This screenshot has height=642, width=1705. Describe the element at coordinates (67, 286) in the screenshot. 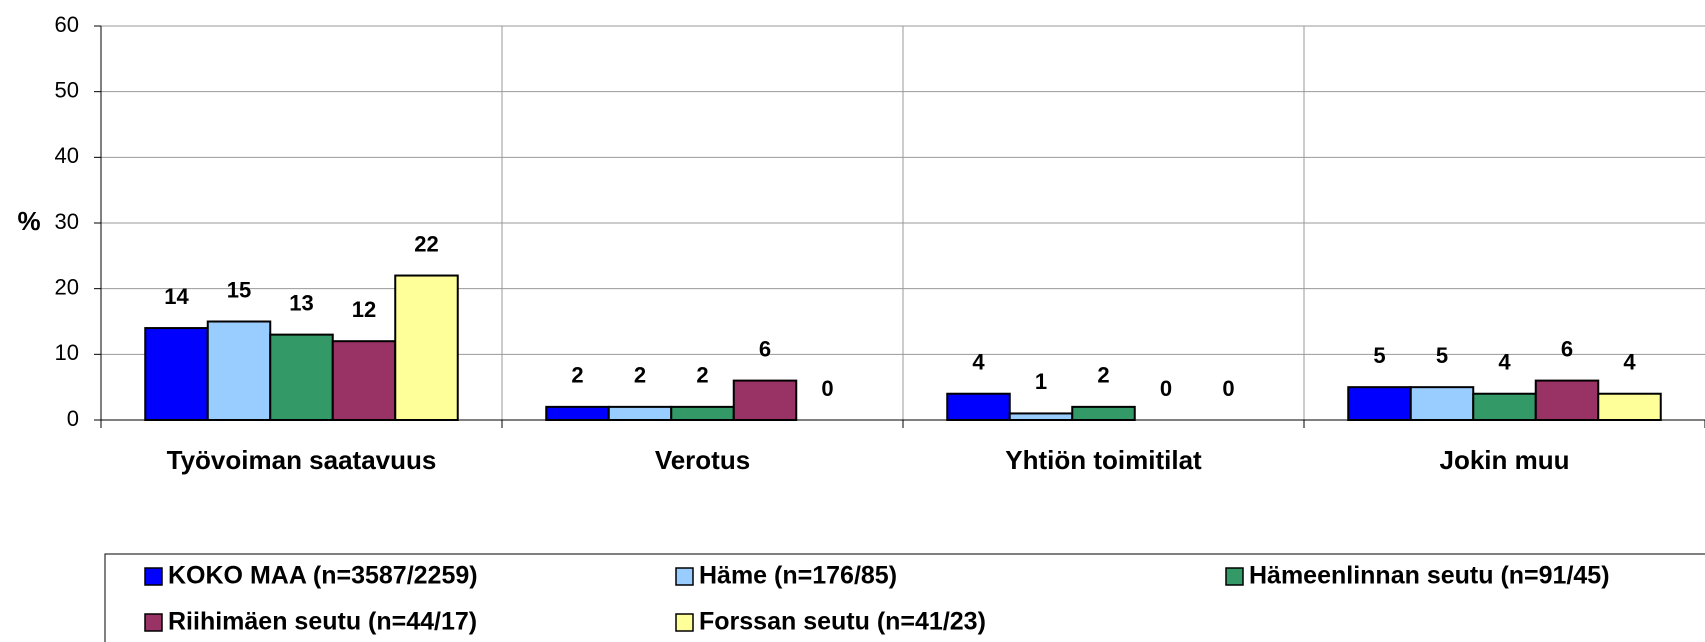

I see `y-tick-label: 20` at that location.